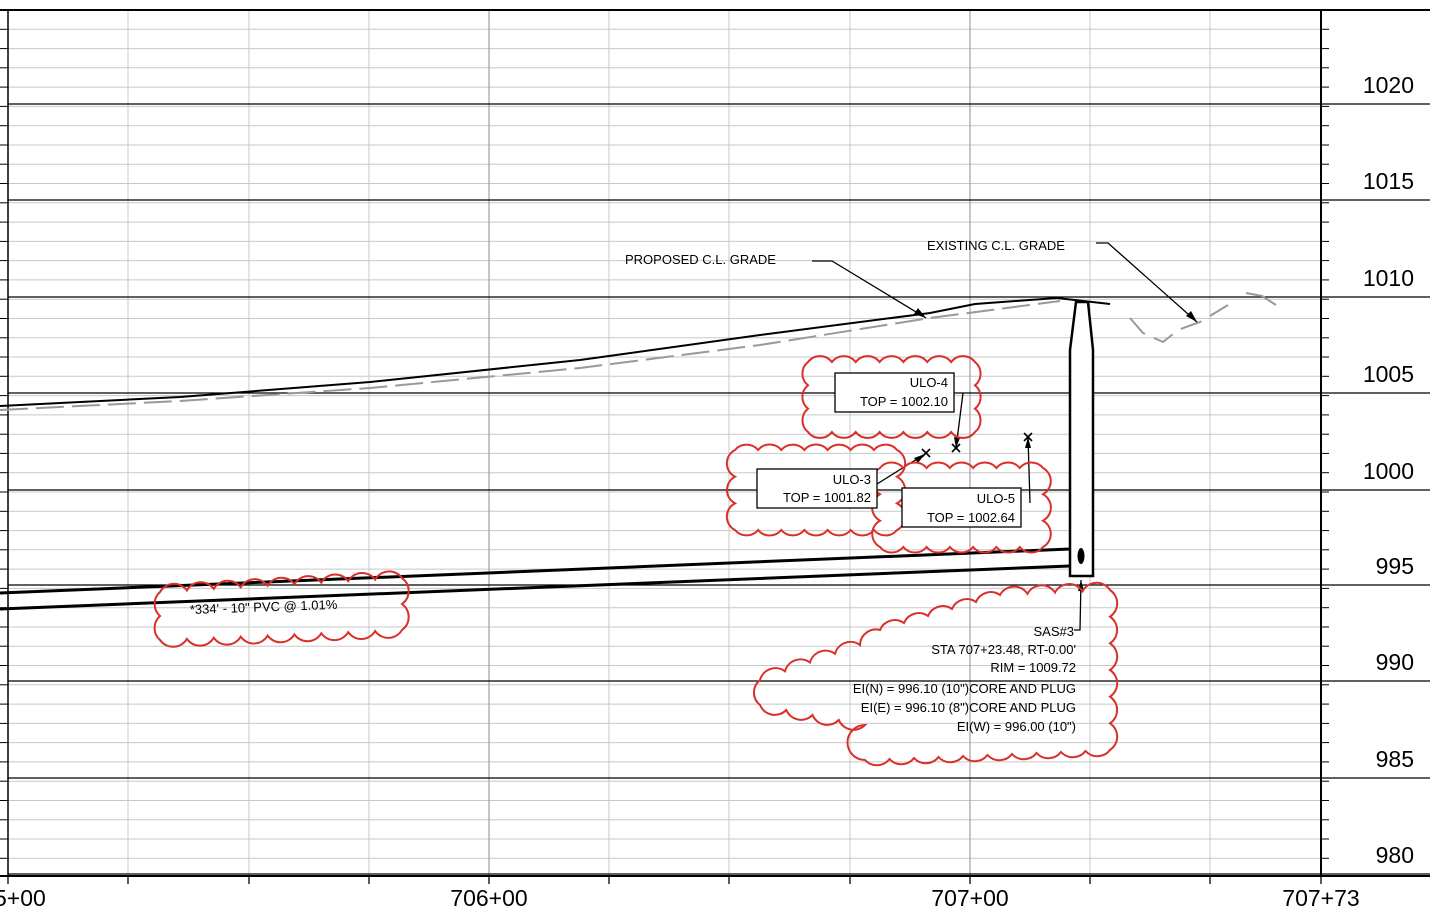 The image size is (1430, 914). I want to click on ulo4-box, so click(894, 392).